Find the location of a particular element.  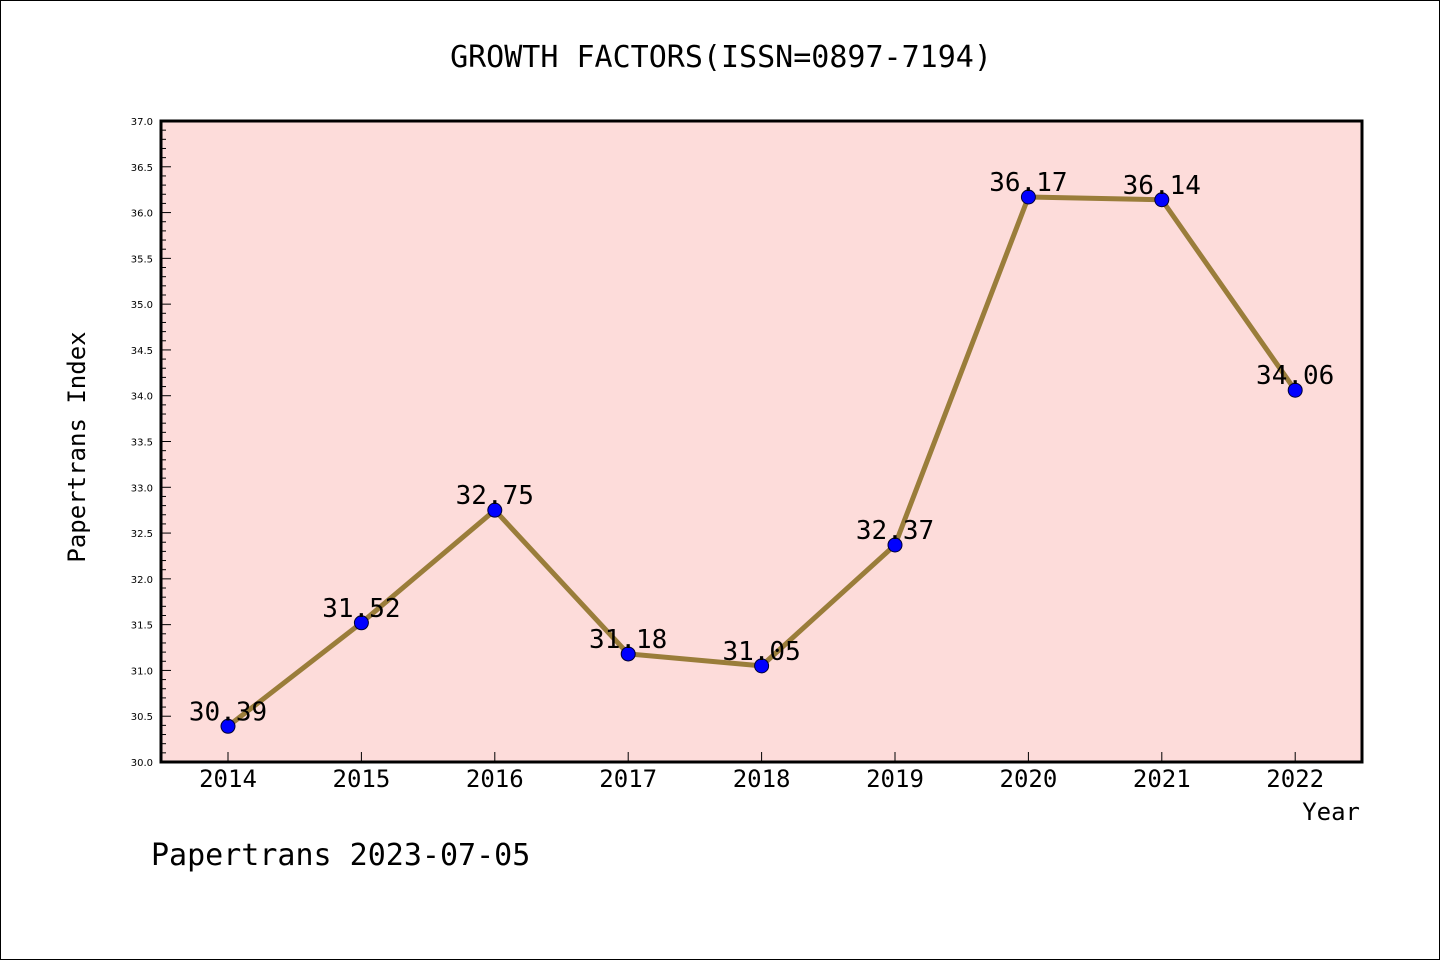

y-tick-label: 34.0 is located at coordinates (142, 397).